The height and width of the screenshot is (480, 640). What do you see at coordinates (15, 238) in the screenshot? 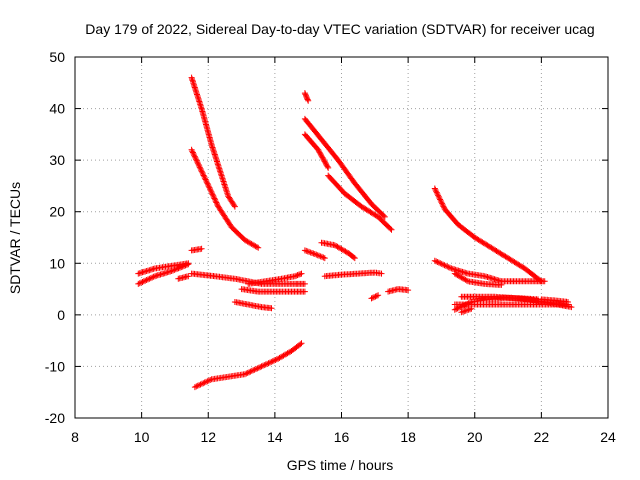
I see `y-axis-label: SDTVAR / TECUs` at bounding box center [15, 238].